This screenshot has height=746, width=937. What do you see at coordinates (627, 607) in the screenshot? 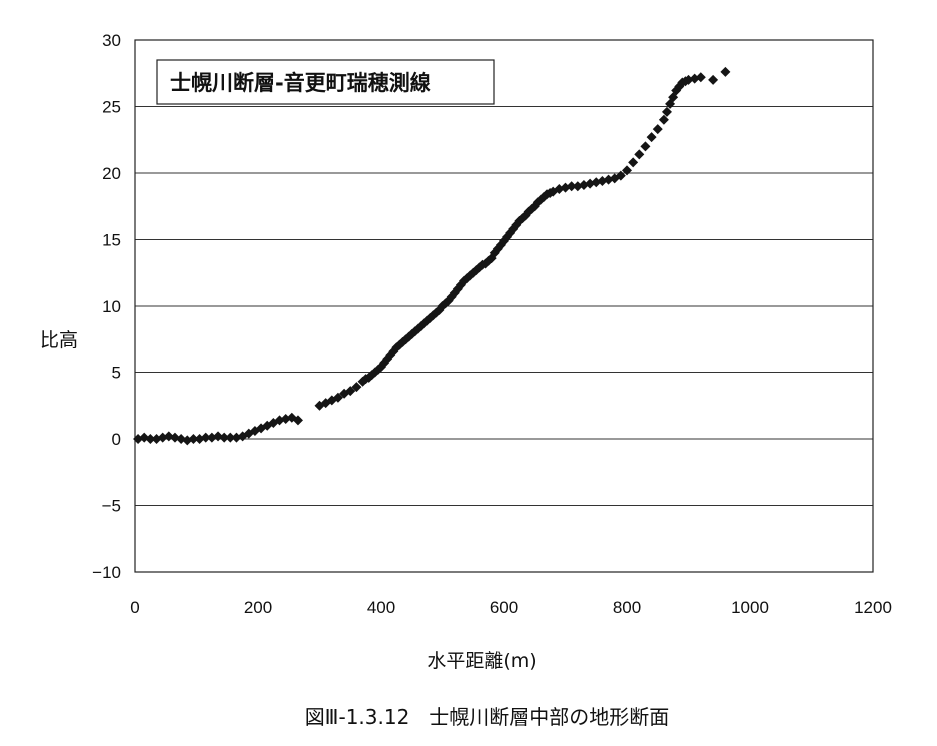
I see `x-tick-label: 800` at bounding box center [627, 607].